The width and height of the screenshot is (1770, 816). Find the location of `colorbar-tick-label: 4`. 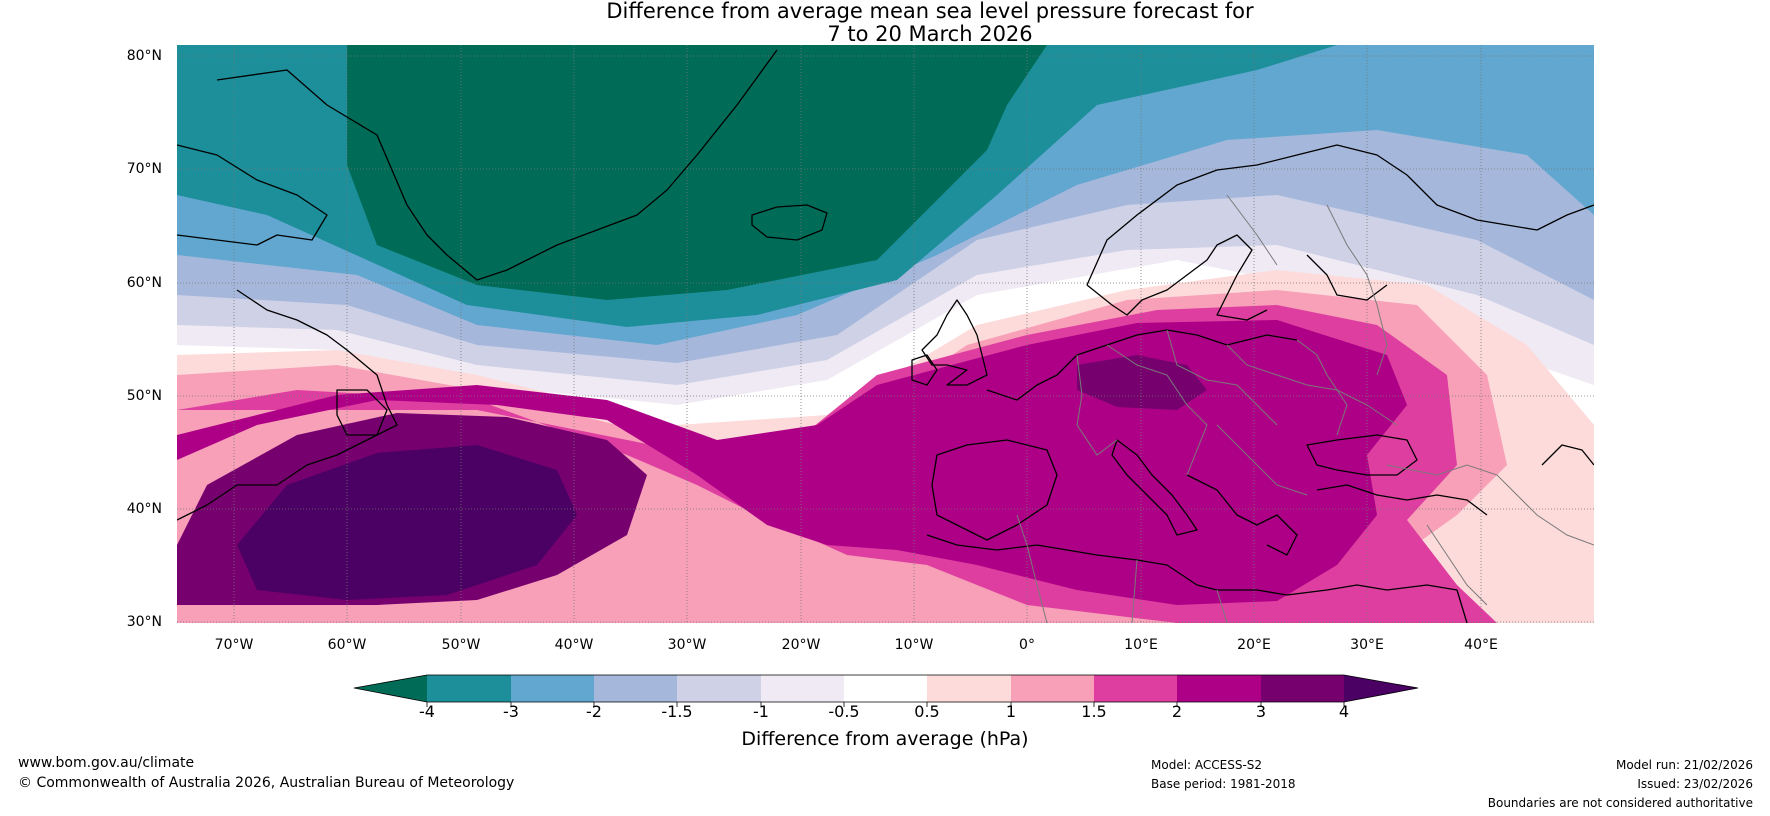

colorbar-tick-label: 4 is located at coordinates (1344, 711).